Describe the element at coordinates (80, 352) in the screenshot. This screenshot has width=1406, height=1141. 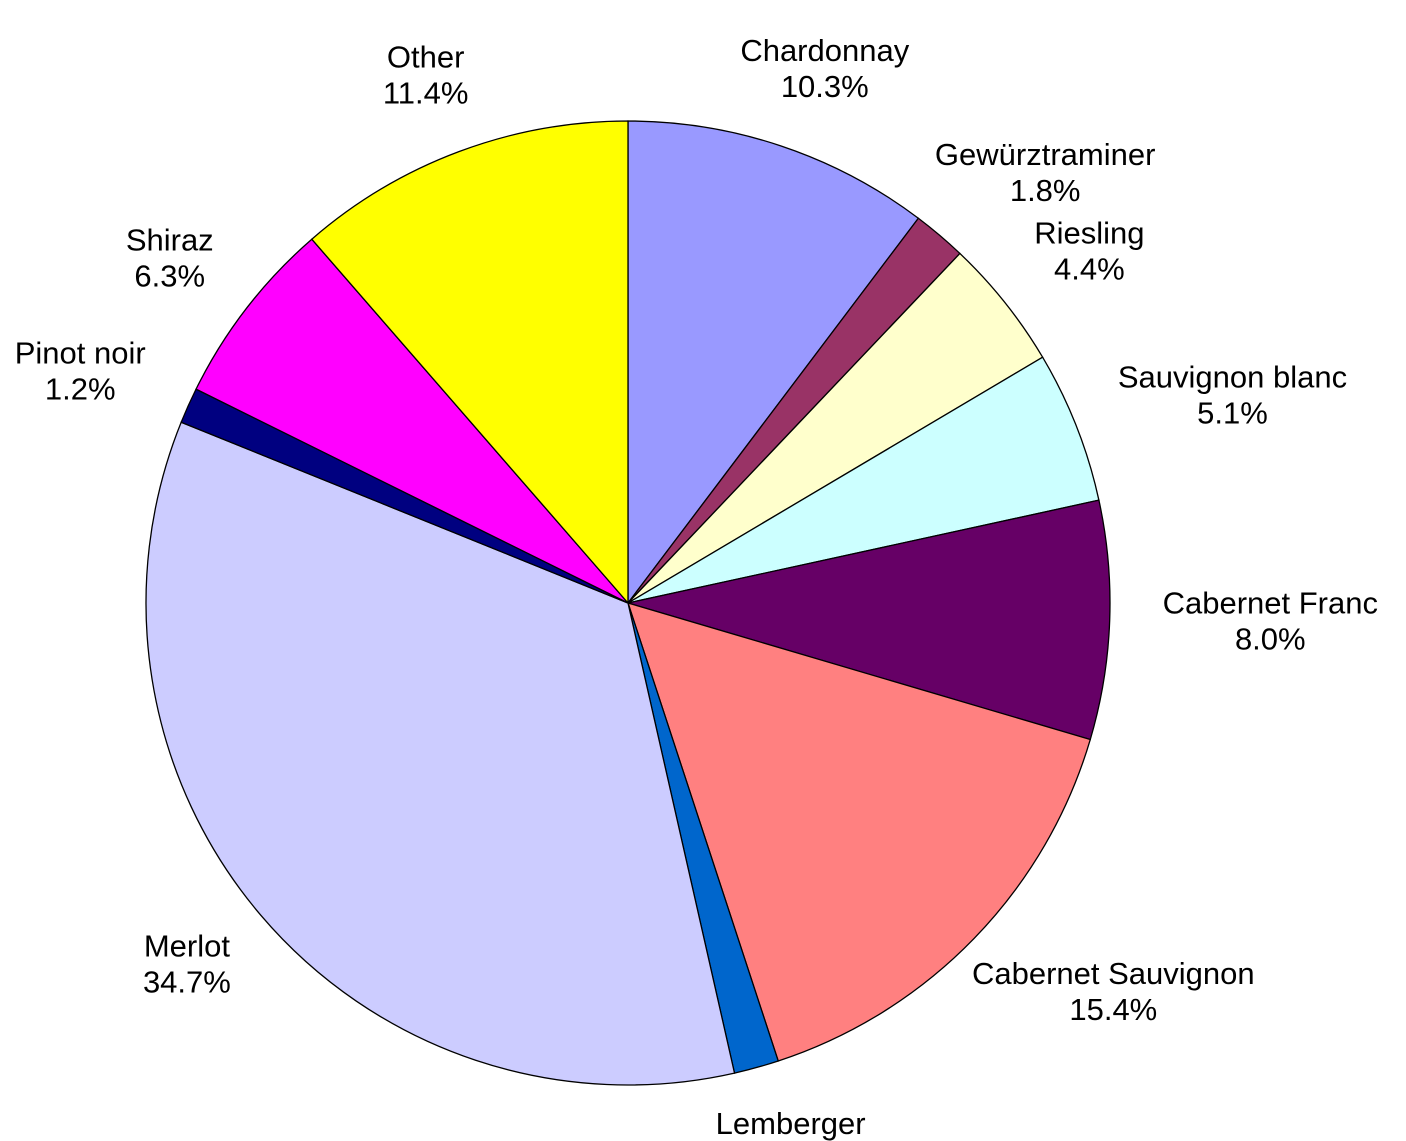
I see `slice-label: Pinot noir` at that location.